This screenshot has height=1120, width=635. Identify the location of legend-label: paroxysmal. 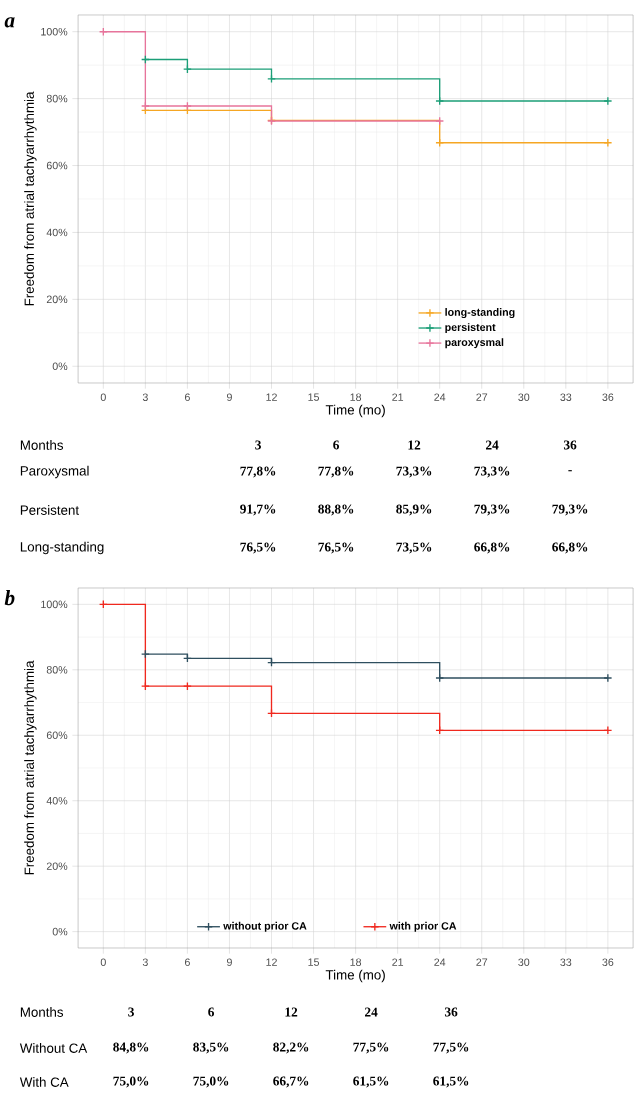
(474, 343).